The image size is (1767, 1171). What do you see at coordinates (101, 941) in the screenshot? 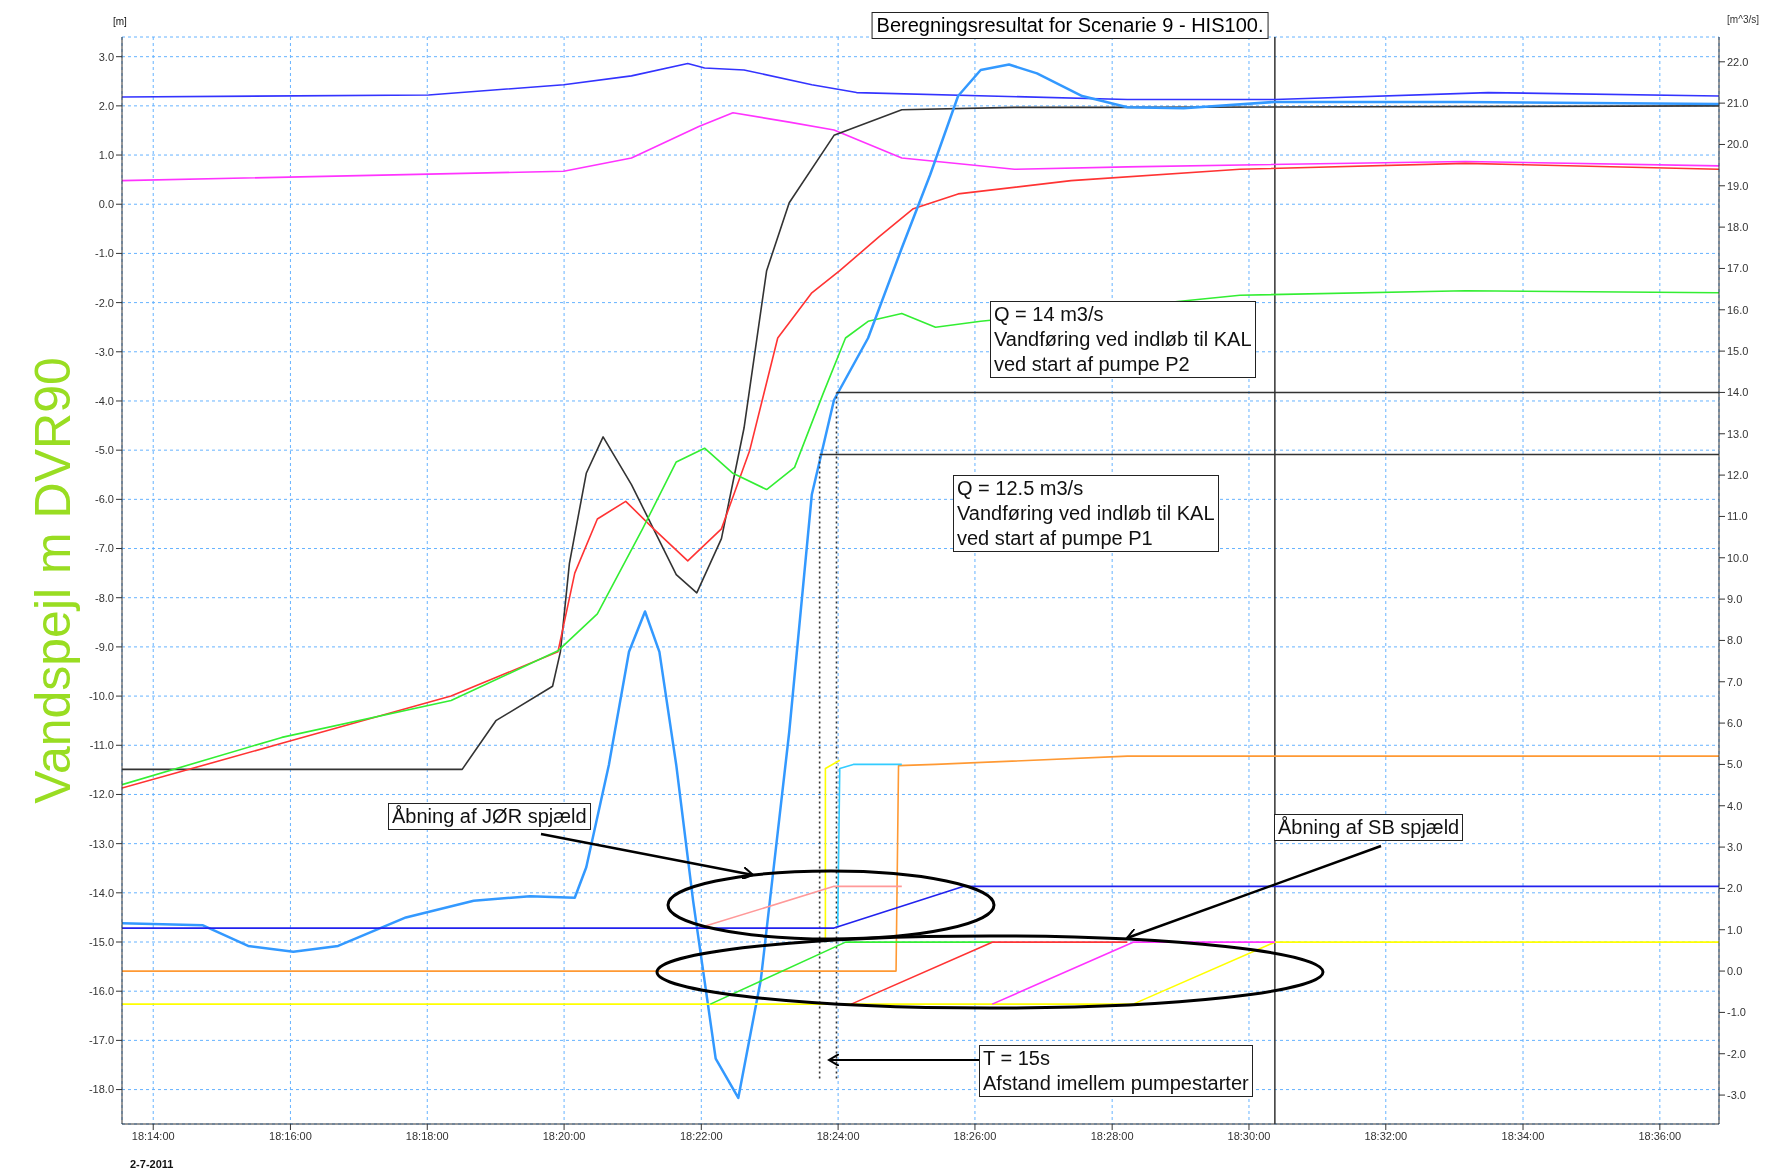
I see `y-tick-label: -15.0` at bounding box center [101, 941].